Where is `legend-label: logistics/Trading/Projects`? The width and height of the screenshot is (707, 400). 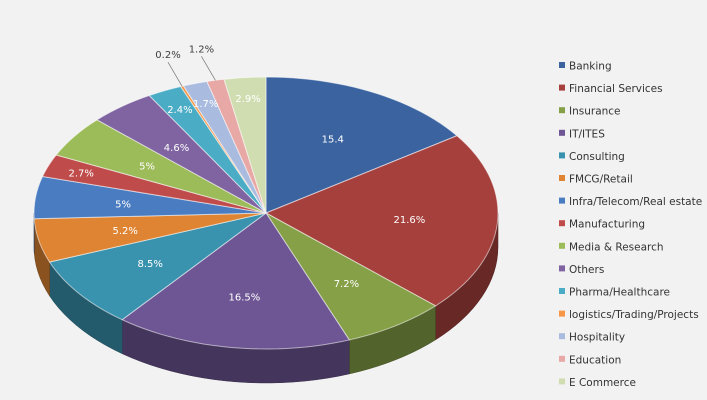 legend-label: logistics/Trading/Projects is located at coordinates (634, 315).